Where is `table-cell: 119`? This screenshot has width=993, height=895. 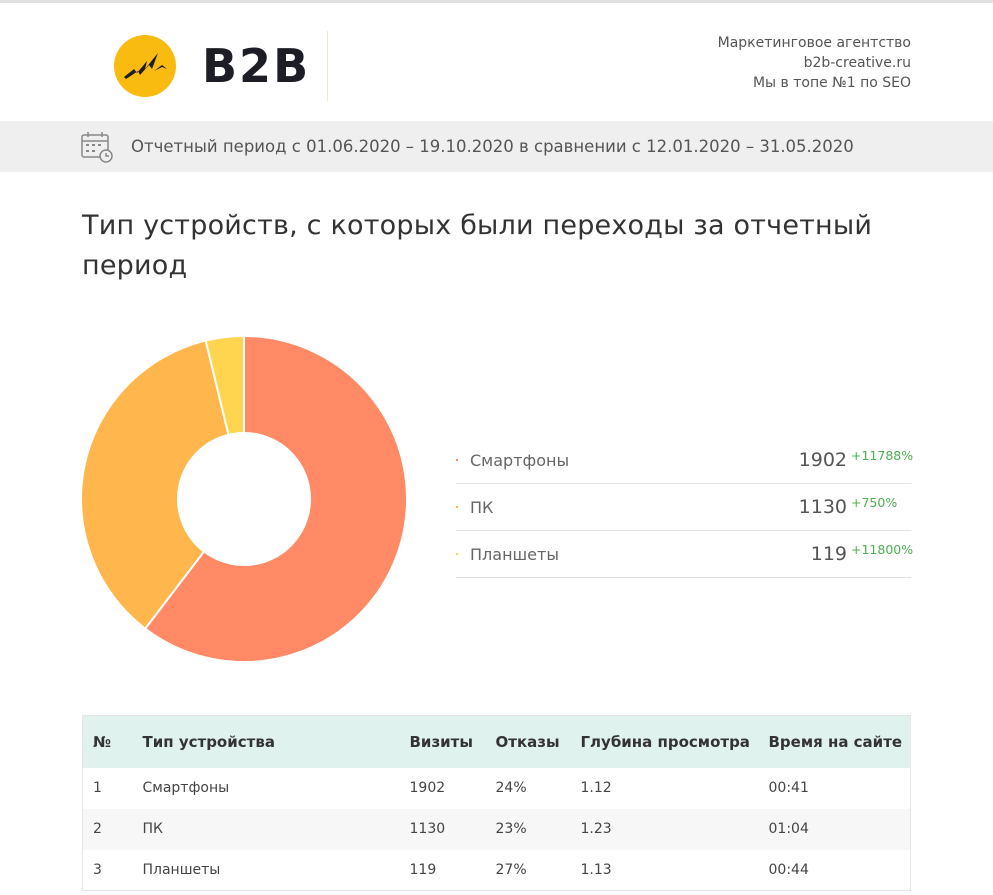
table-cell: 119 is located at coordinates (423, 869).